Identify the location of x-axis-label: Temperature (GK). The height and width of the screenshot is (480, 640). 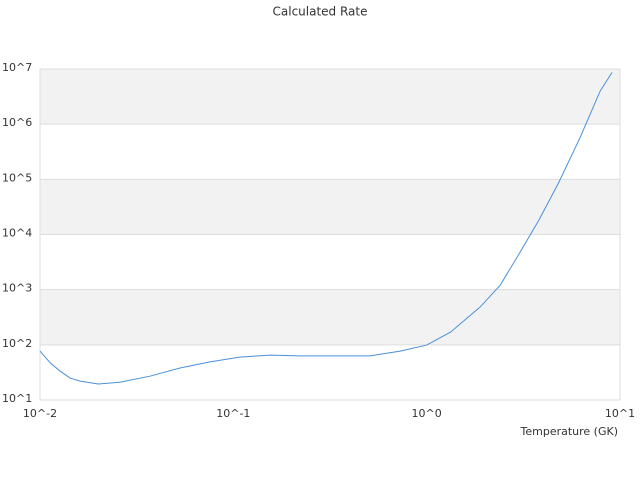
(569, 431).